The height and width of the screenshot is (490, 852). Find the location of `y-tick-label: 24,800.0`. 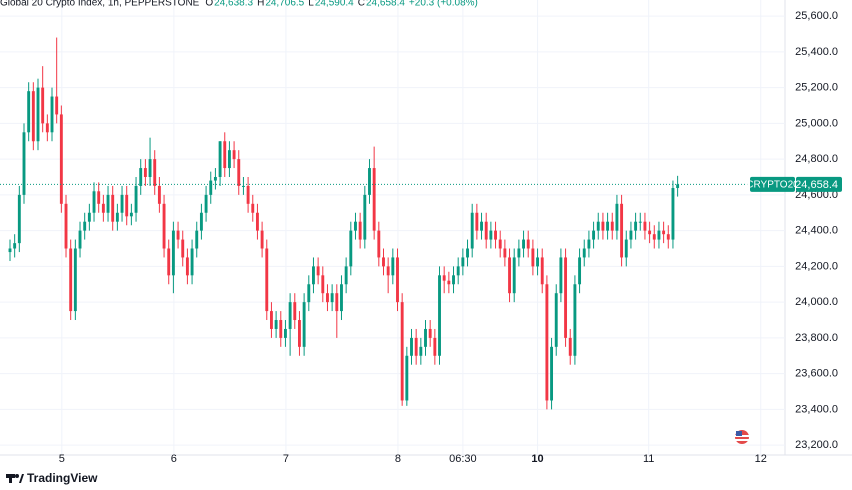

y-tick-label: 24,800.0 is located at coordinates (816, 159).